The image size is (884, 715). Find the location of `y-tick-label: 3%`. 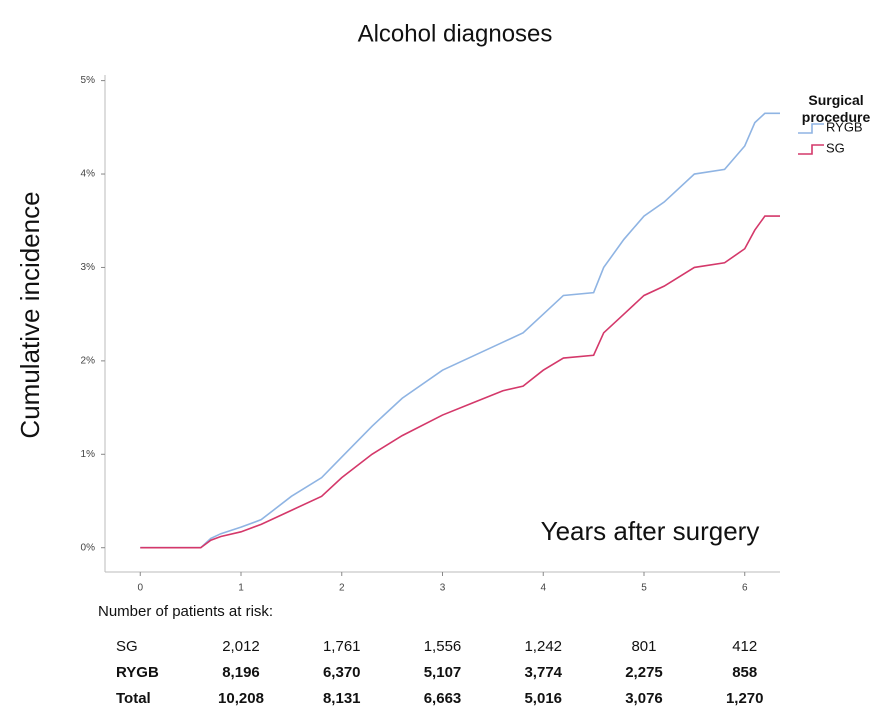

y-tick-label: 3% is located at coordinates (88, 267).